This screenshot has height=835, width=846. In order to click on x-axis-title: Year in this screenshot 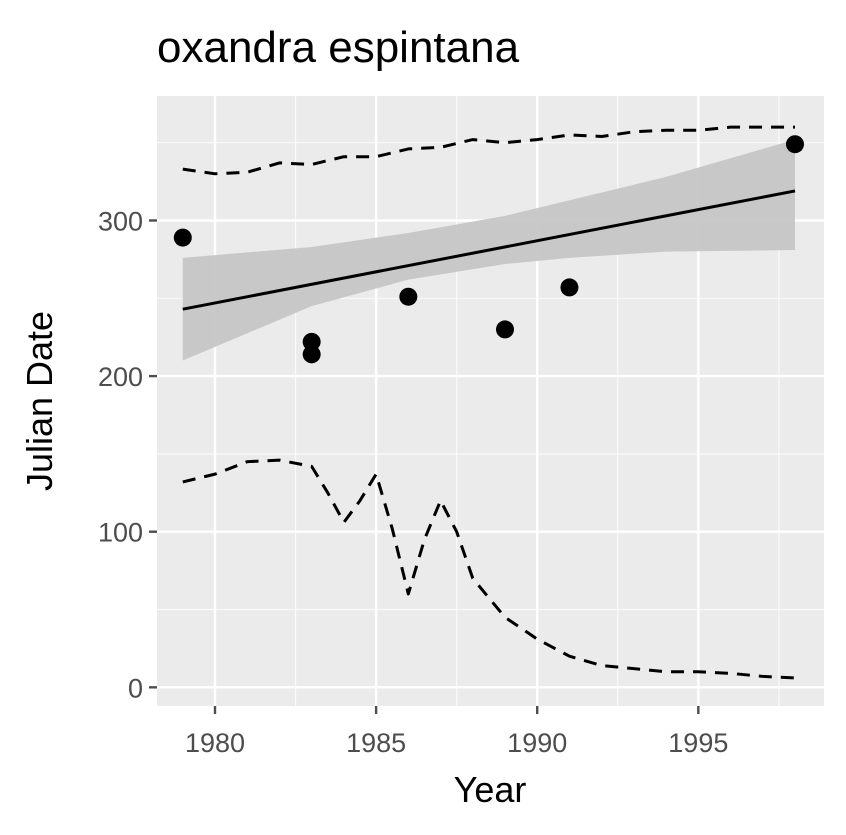, I will do `click(490, 789)`.